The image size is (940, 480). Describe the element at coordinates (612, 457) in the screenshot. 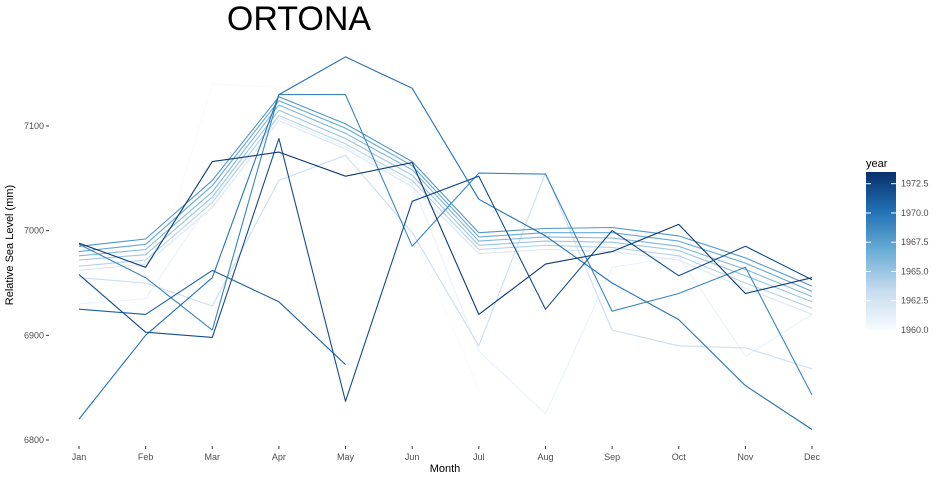

I see `x-tick-label: Sep` at that location.